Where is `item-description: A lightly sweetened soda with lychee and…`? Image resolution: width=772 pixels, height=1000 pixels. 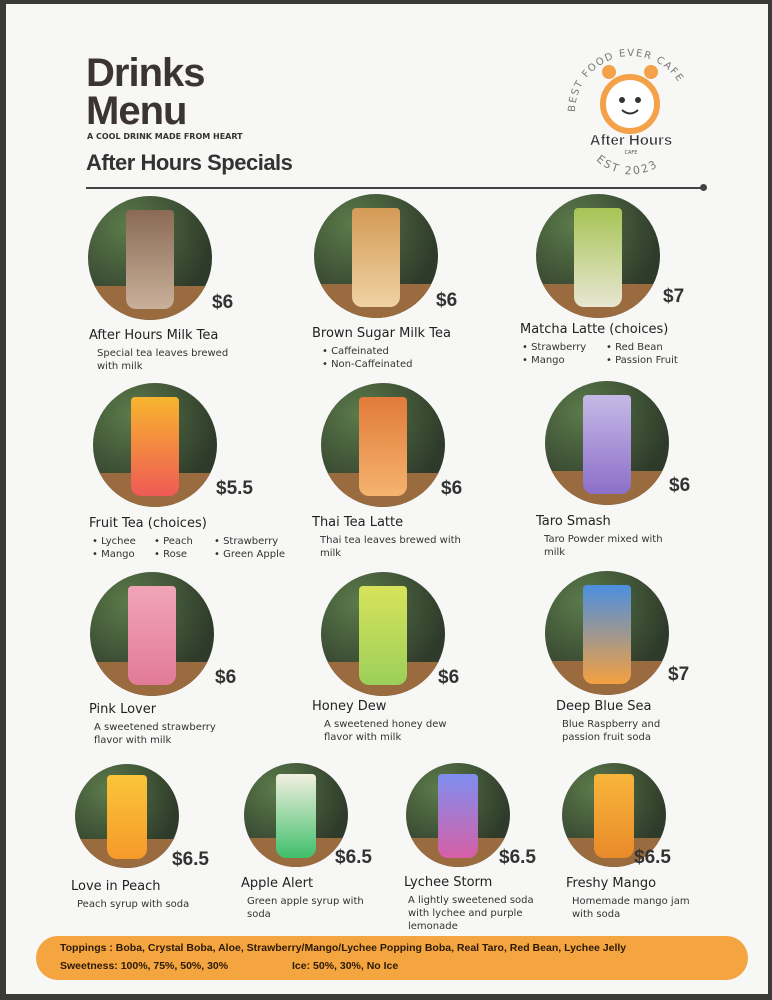 item-description: A lightly sweetened soda with lychee and… is located at coordinates (471, 913).